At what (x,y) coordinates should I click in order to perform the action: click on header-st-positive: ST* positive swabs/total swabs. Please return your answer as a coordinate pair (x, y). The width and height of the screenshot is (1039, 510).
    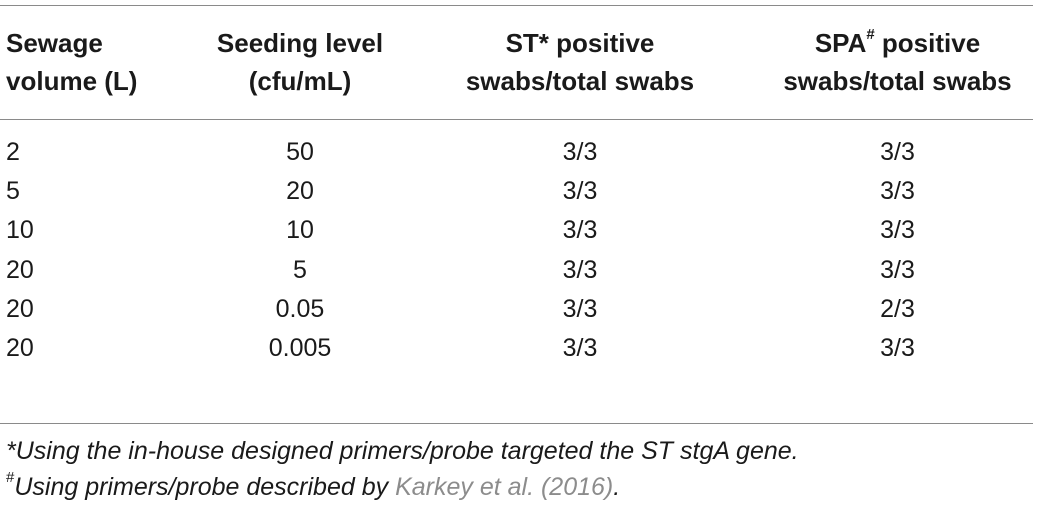
    Looking at the image, I should click on (580, 62).